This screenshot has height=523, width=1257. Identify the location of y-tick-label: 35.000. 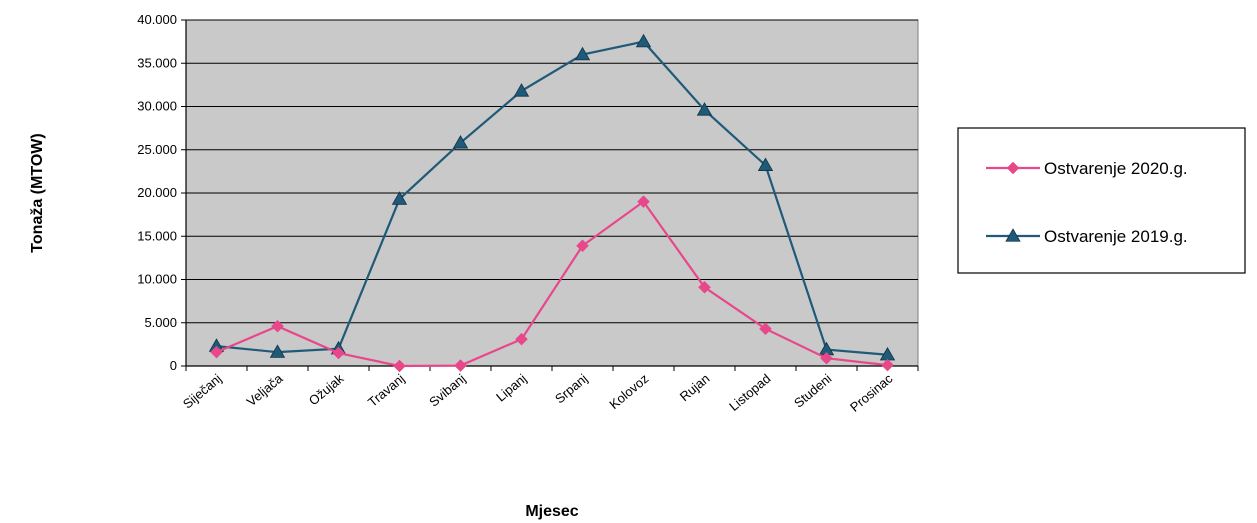
(157, 62).